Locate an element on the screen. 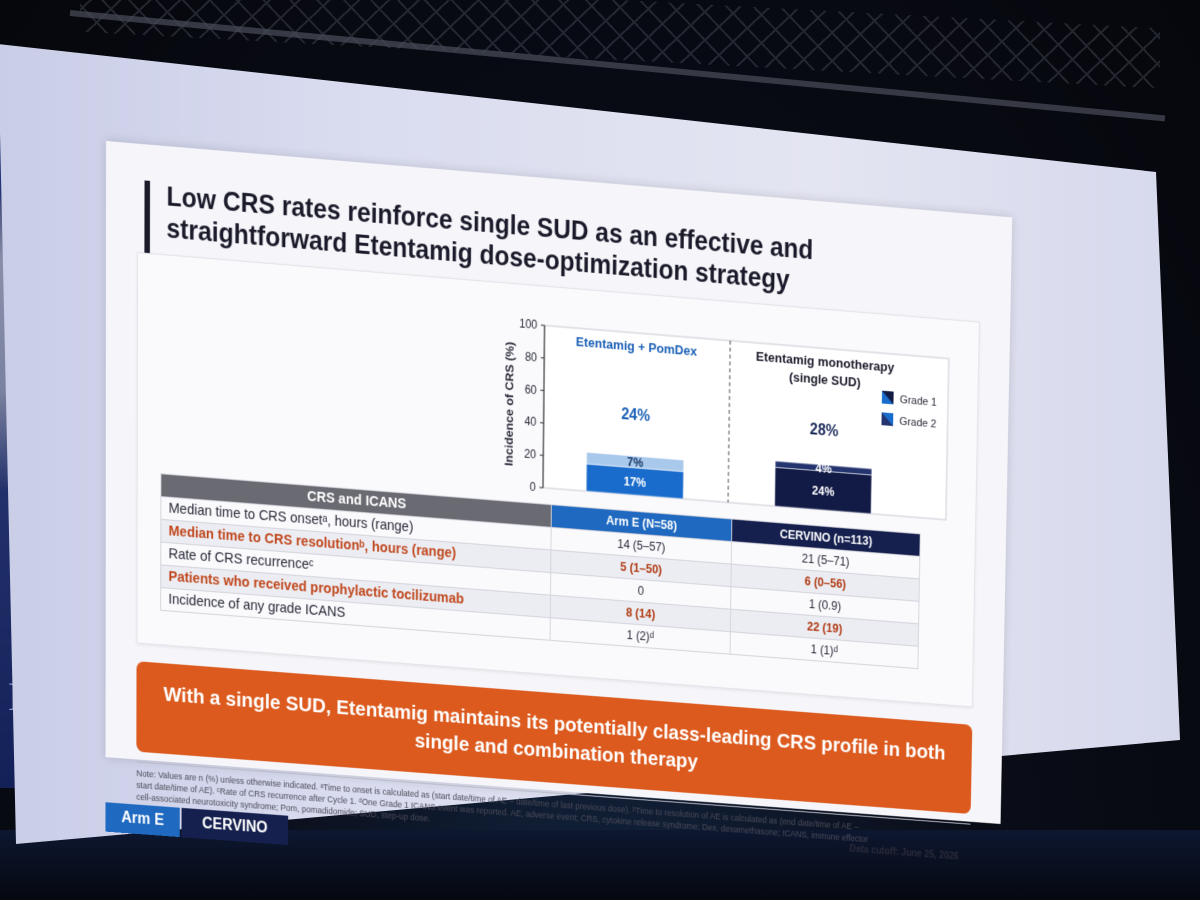  stage-floor is located at coordinates (600, 865).